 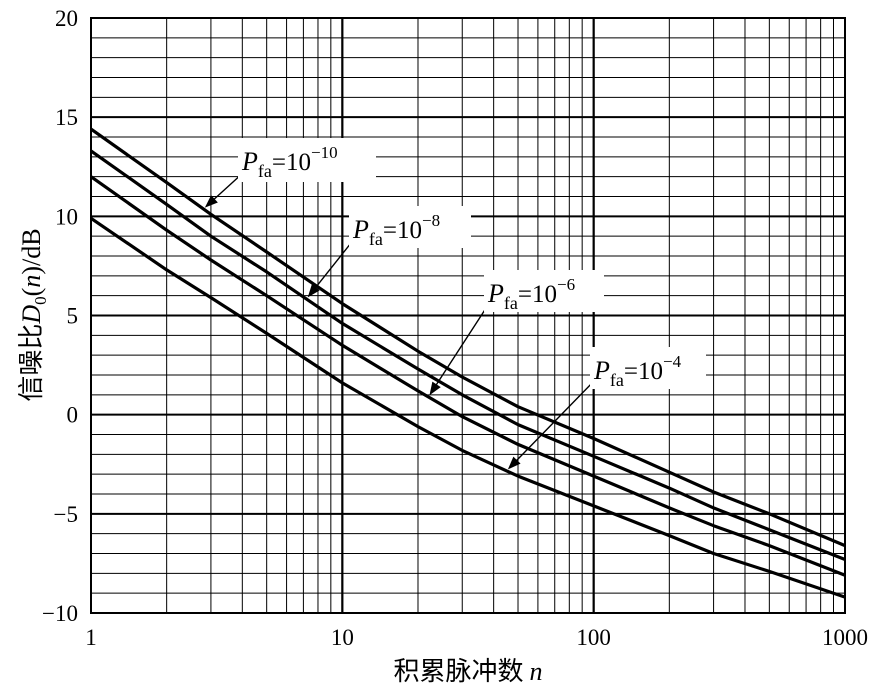 What do you see at coordinates (324, 152) in the screenshot?
I see `annotation-exp: −10` at bounding box center [324, 152].